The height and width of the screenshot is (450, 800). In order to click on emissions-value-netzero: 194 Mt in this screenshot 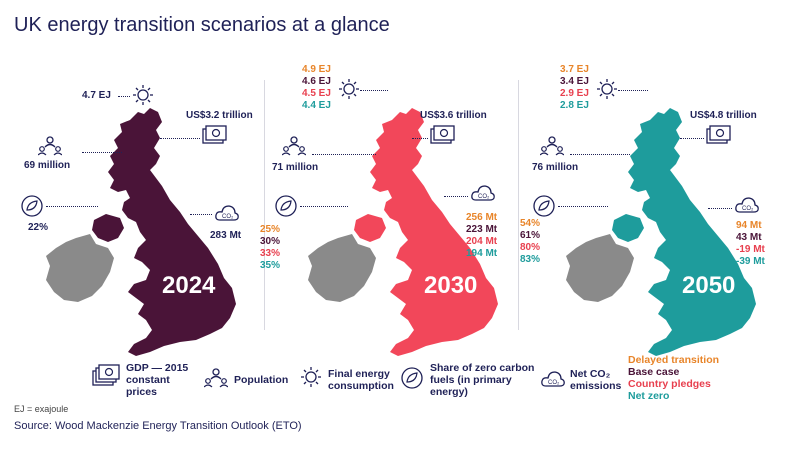, I will do `click(482, 253)`.